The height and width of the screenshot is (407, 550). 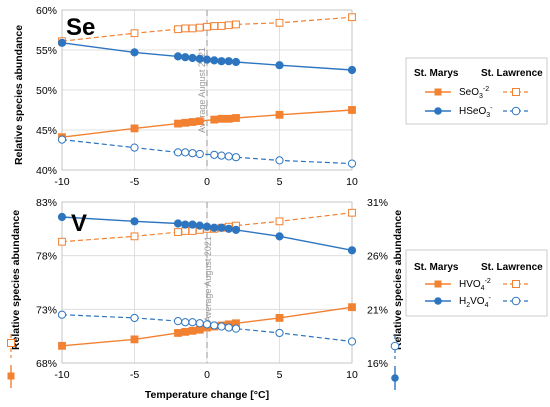 I want to click on se-y-tick-label: 60%, so click(x=46, y=11).